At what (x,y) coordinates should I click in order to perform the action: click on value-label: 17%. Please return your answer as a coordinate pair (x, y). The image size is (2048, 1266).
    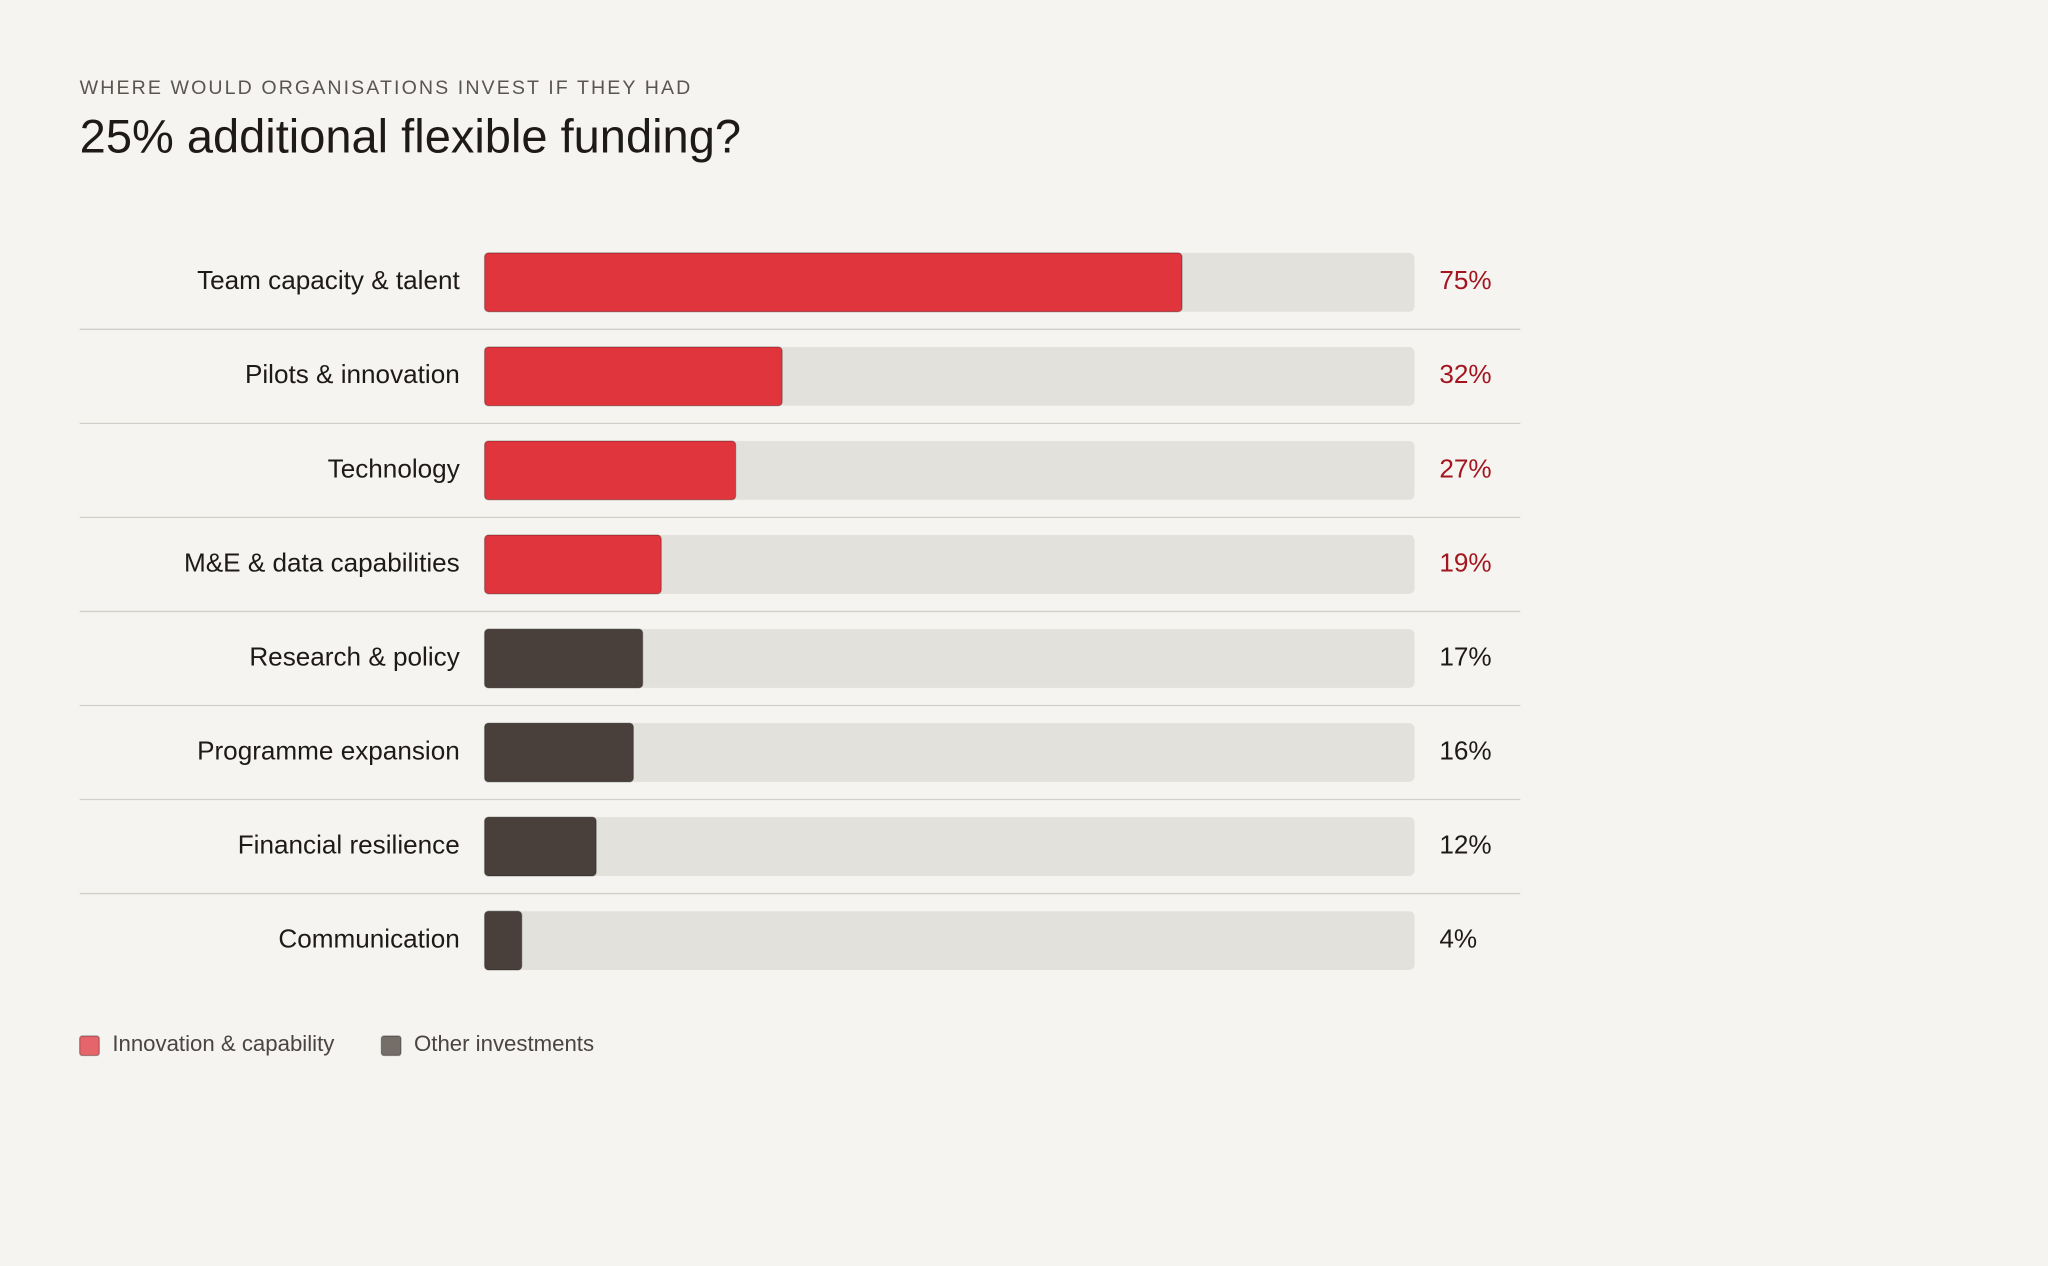
    Looking at the image, I should click on (1465, 656).